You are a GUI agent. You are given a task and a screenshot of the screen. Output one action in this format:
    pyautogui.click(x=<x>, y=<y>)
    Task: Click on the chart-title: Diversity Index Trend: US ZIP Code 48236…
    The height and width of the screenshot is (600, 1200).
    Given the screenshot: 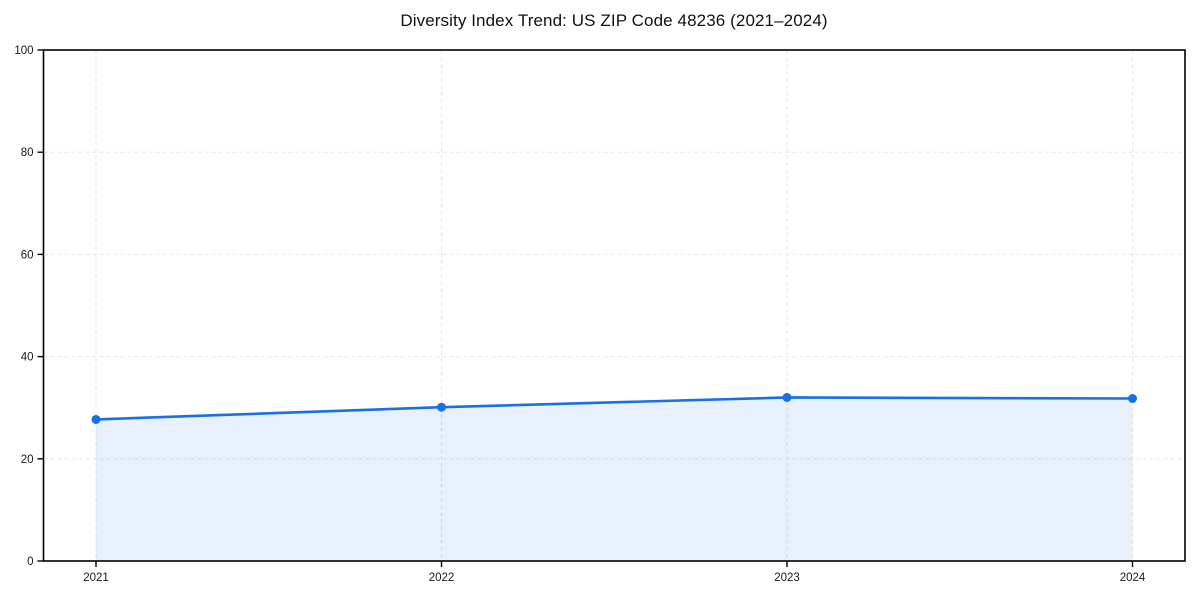 What is the action you would take?
    pyautogui.click(x=614, y=20)
    